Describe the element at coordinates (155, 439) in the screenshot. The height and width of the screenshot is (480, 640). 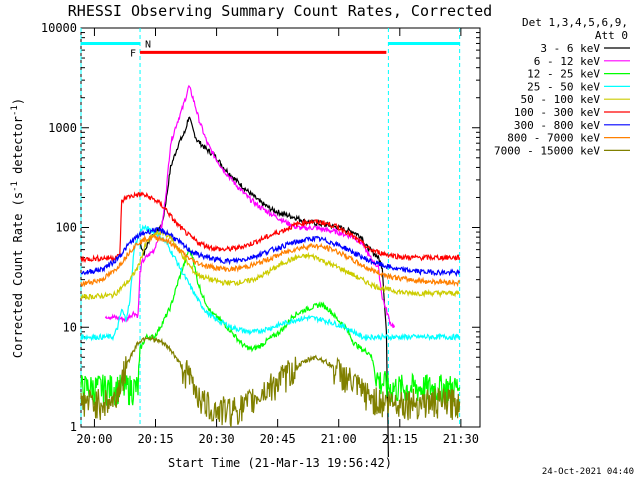
I see `x-tick-label: 20:15` at that location.